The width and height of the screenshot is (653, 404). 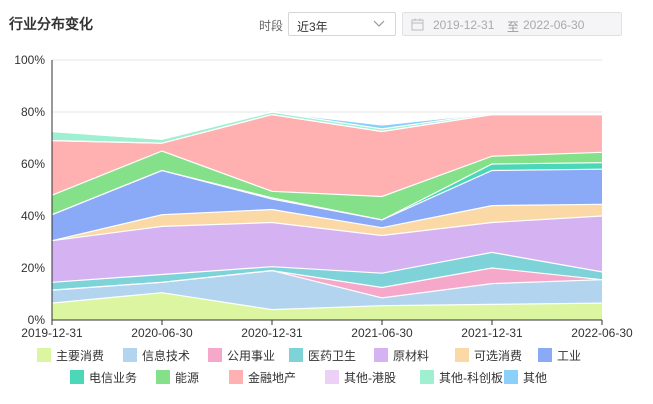 I want to click on y-tick-label: 80%, so click(x=33, y=112).